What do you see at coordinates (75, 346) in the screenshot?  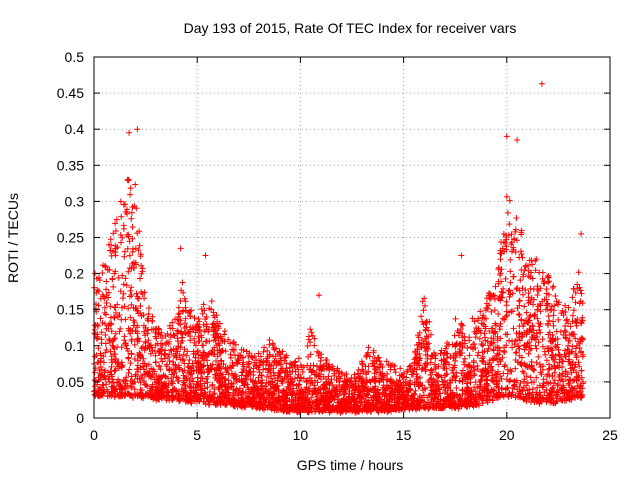 I see `y-tick-label: 0.1` at bounding box center [75, 346].